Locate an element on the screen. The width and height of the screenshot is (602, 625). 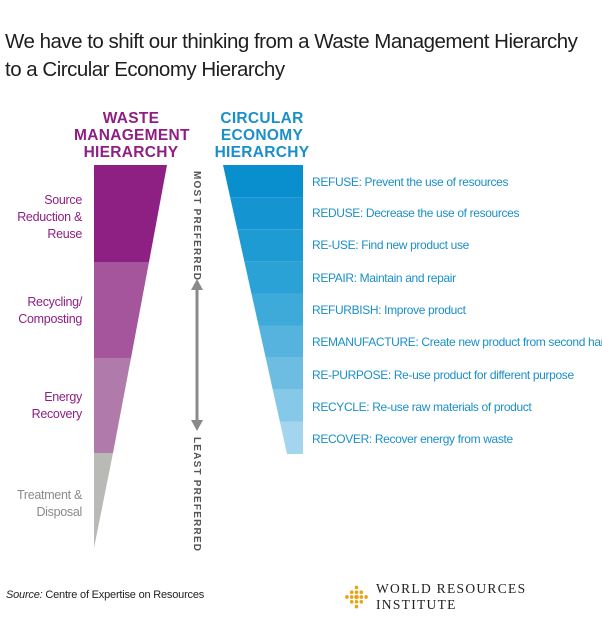
circular-level-label: RECYCLE: Re-use raw materials of product is located at coordinates (422, 407).